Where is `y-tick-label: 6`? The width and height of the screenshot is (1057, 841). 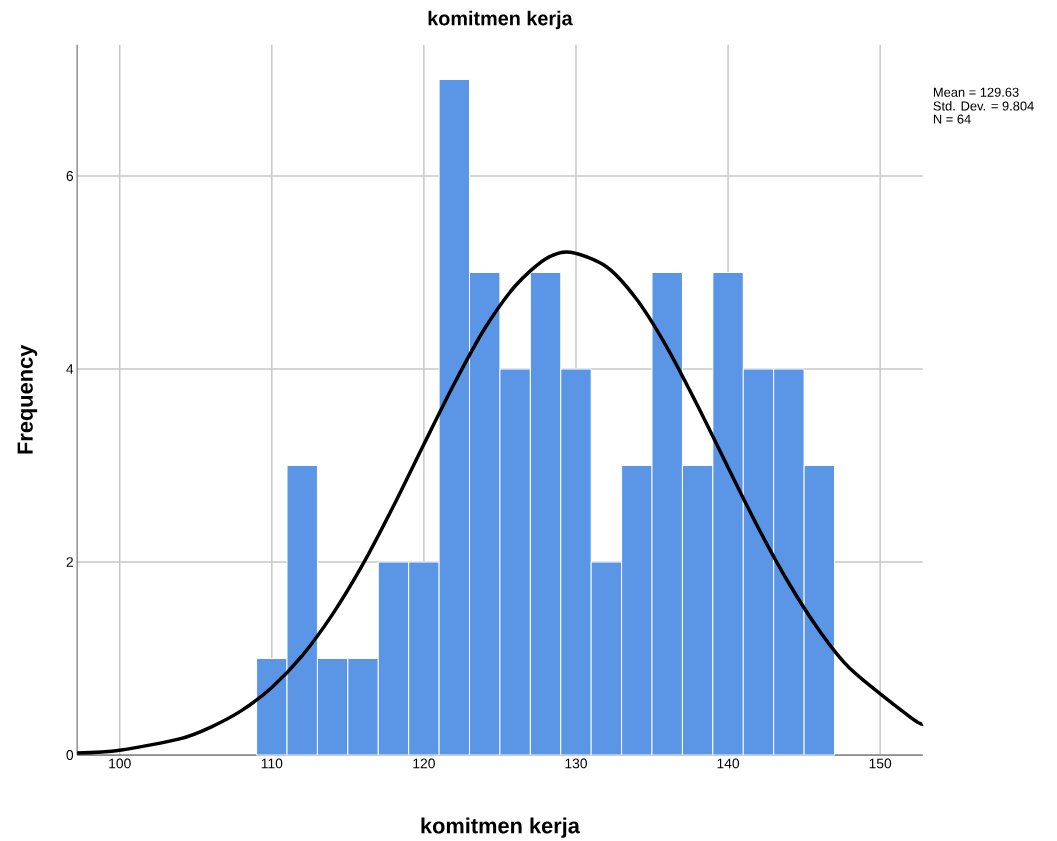
y-tick-label: 6 is located at coordinates (70, 176).